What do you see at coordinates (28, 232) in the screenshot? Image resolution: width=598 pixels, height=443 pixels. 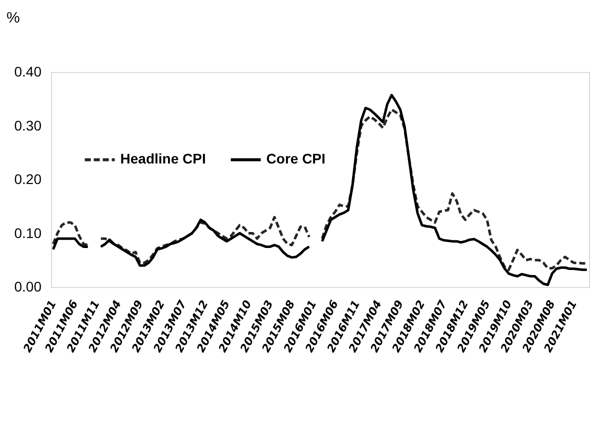 I see `y-tick-label: 0.10` at bounding box center [28, 232].